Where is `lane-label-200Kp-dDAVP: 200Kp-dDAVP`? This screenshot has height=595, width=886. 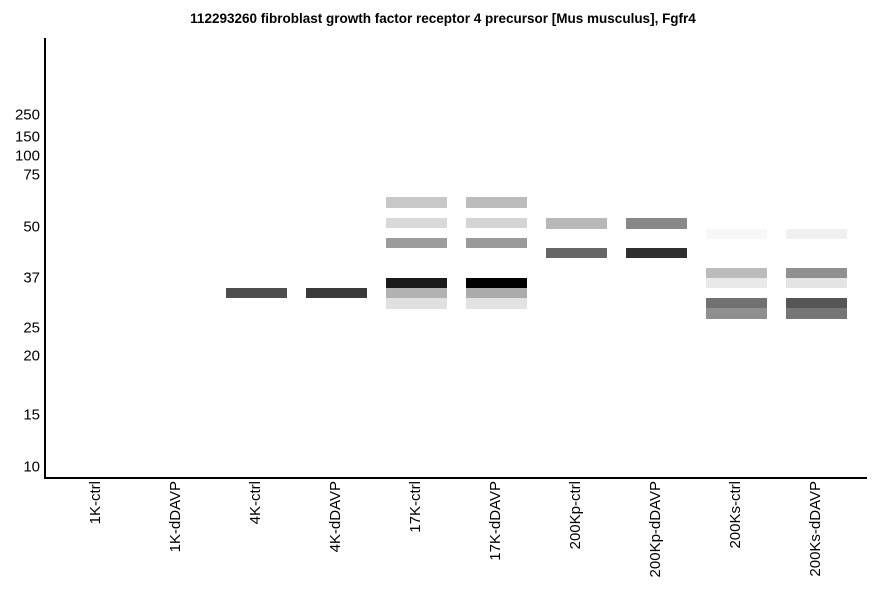 lane-label-200Kp-dDAVP: 200Kp-dDAVP is located at coordinates (655, 529).